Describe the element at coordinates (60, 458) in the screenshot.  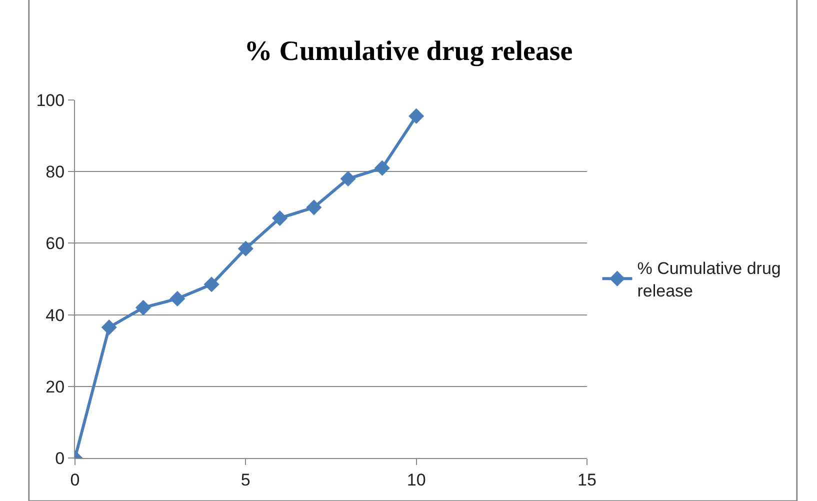
I see `y-tick-label: 0` at that location.